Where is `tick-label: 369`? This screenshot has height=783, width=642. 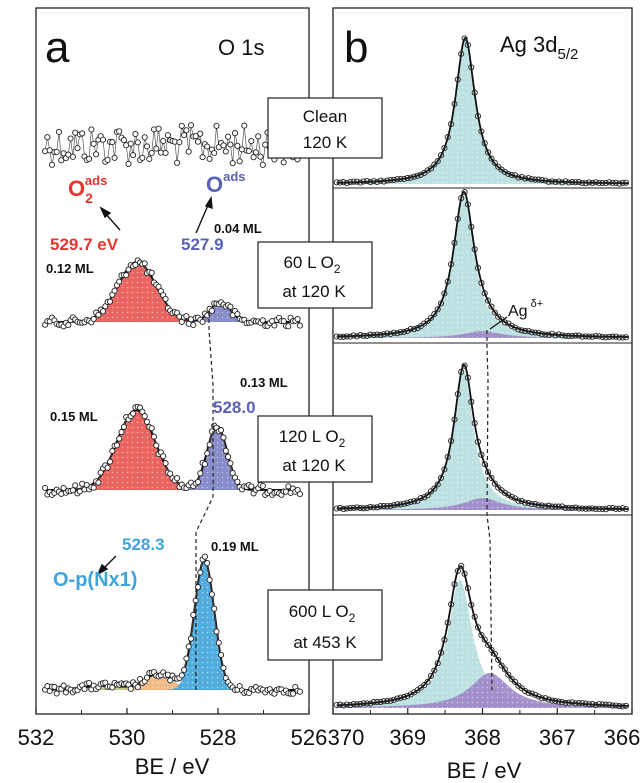 tick-label: 369 is located at coordinates (407, 737).